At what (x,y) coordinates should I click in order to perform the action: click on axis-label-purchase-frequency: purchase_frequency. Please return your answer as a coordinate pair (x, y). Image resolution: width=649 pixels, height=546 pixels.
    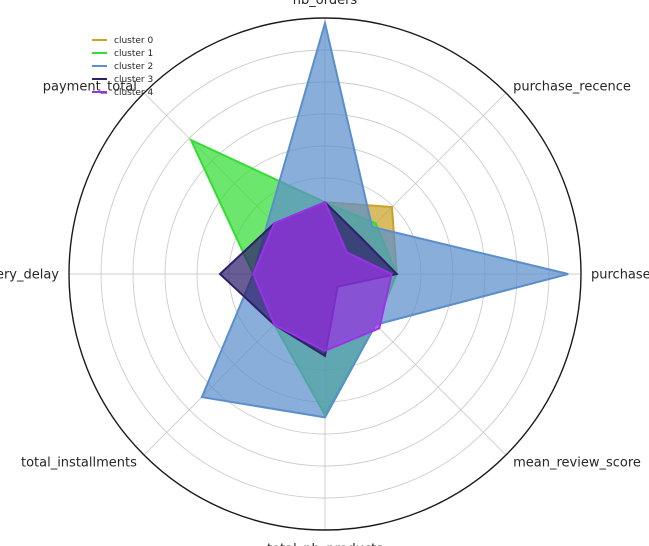
    Looking at the image, I should click on (620, 275).